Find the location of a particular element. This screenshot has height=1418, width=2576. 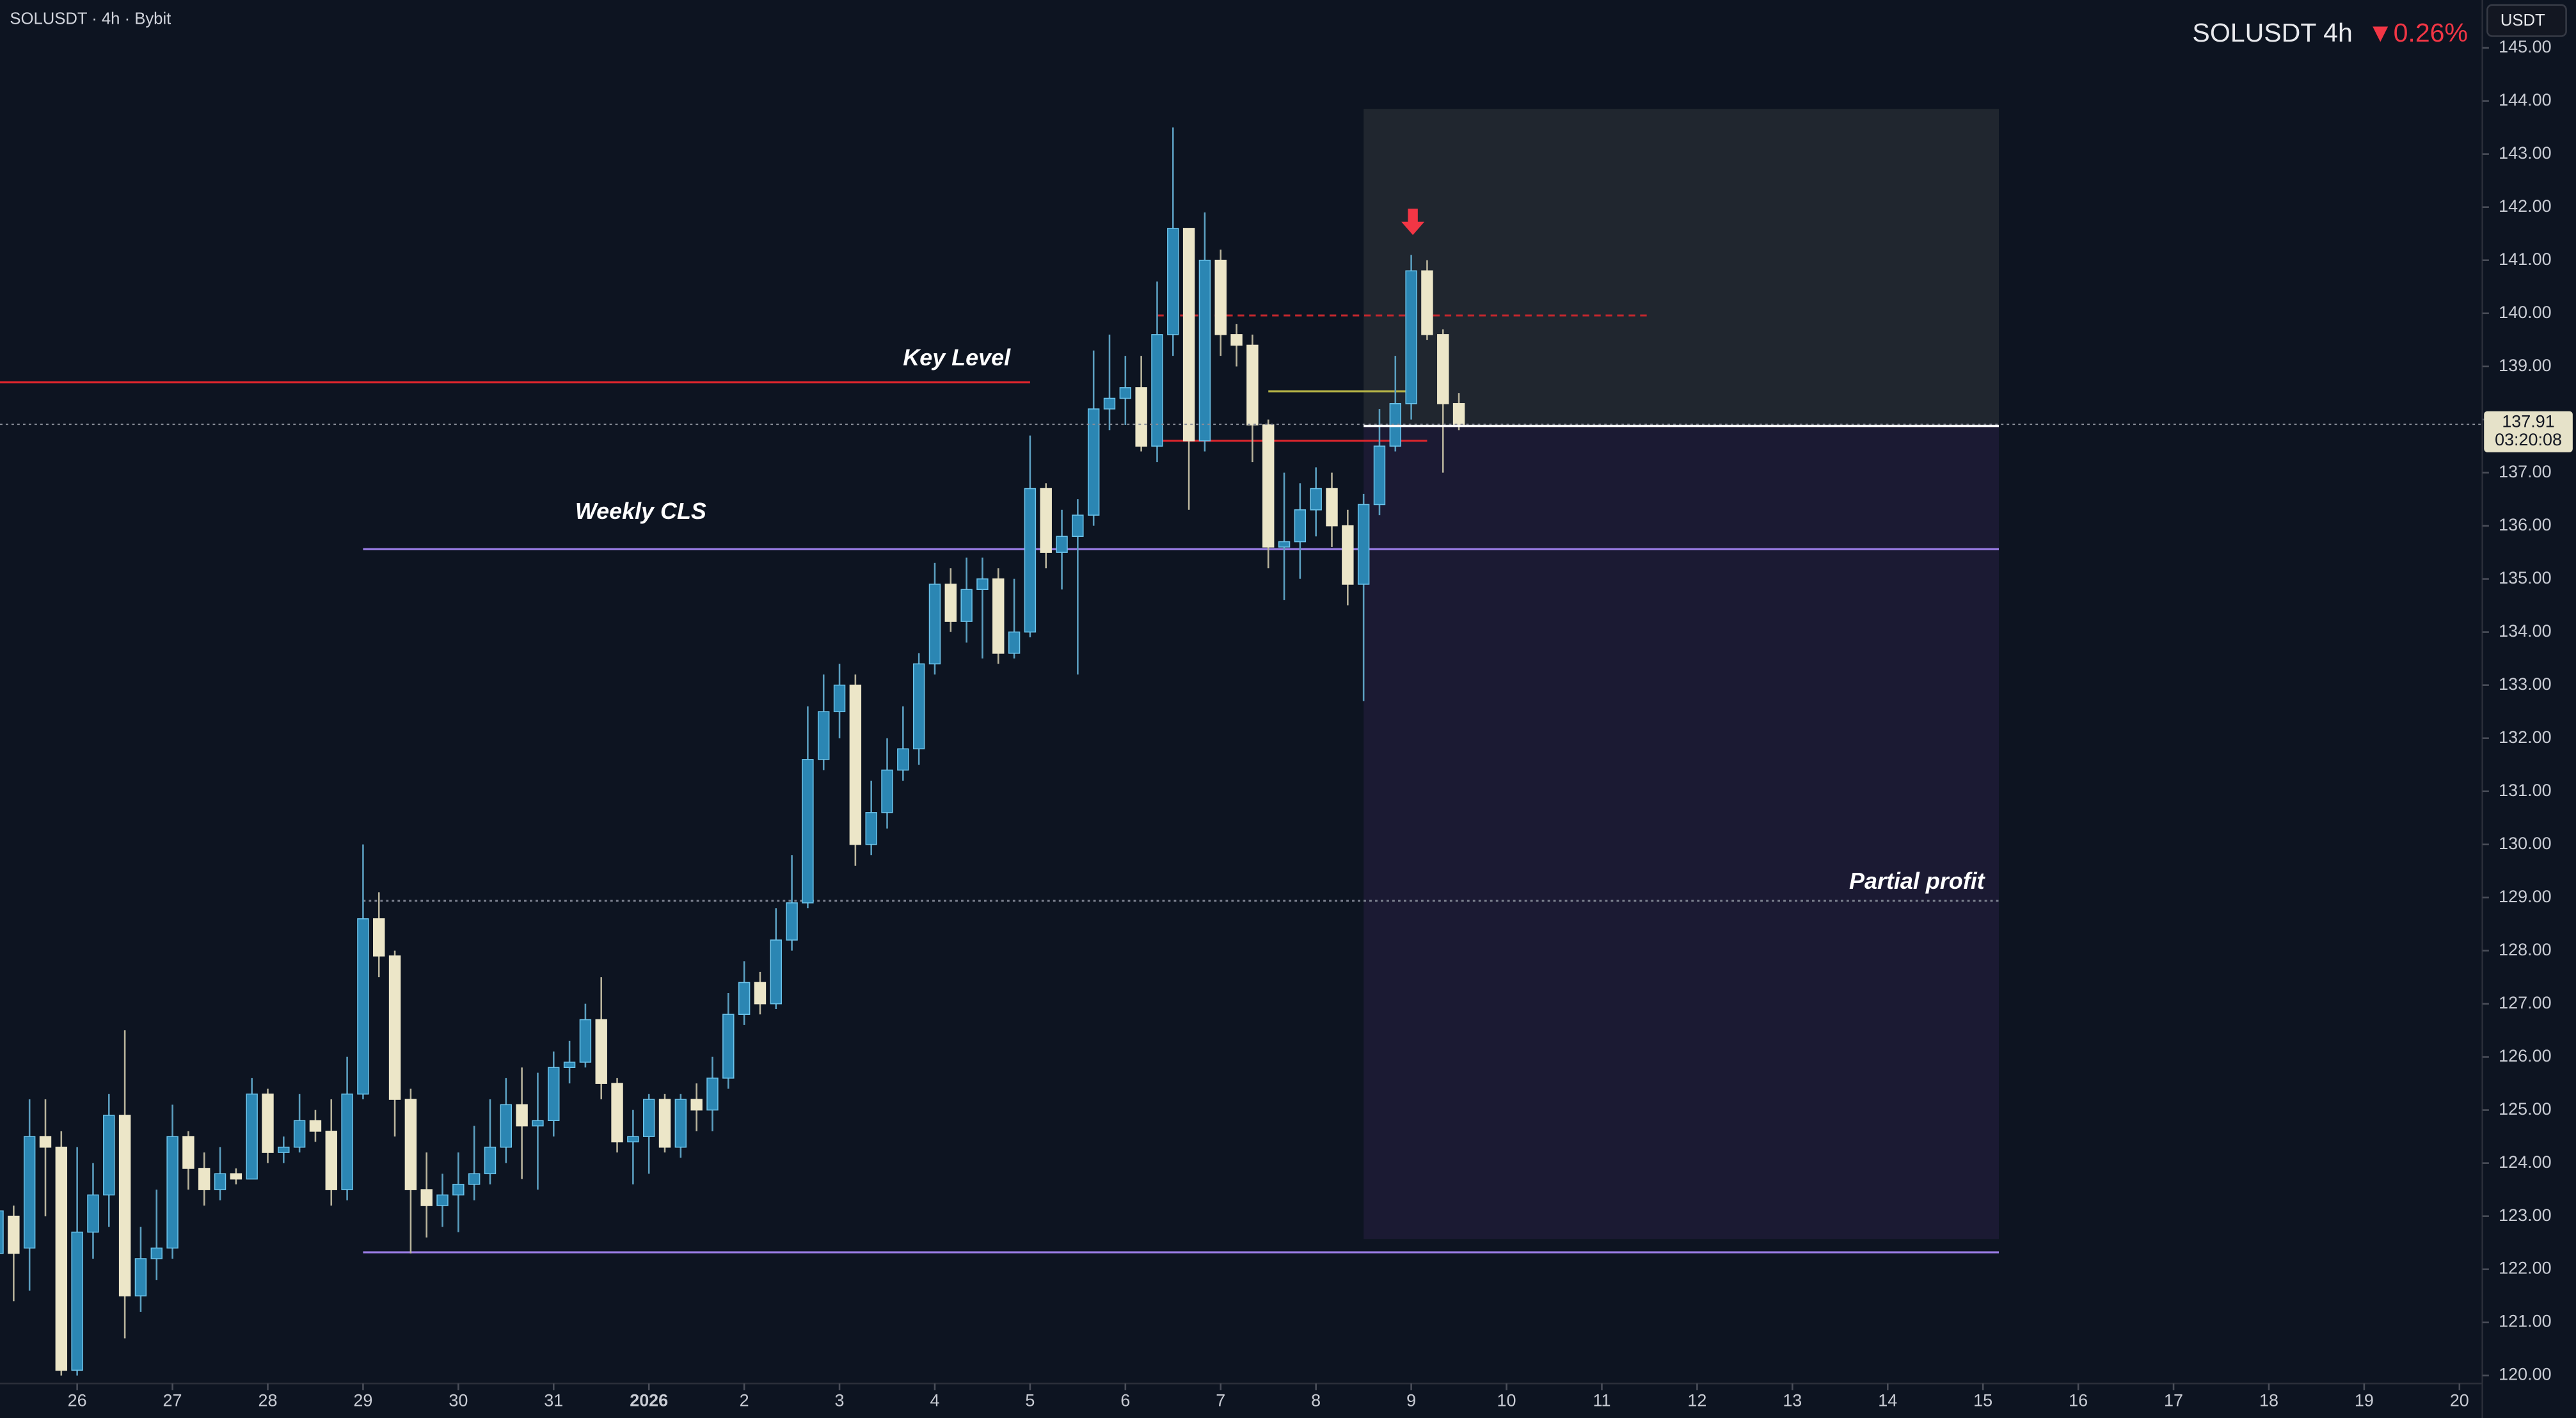

level-label: Partial profit is located at coordinates (1918, 881).